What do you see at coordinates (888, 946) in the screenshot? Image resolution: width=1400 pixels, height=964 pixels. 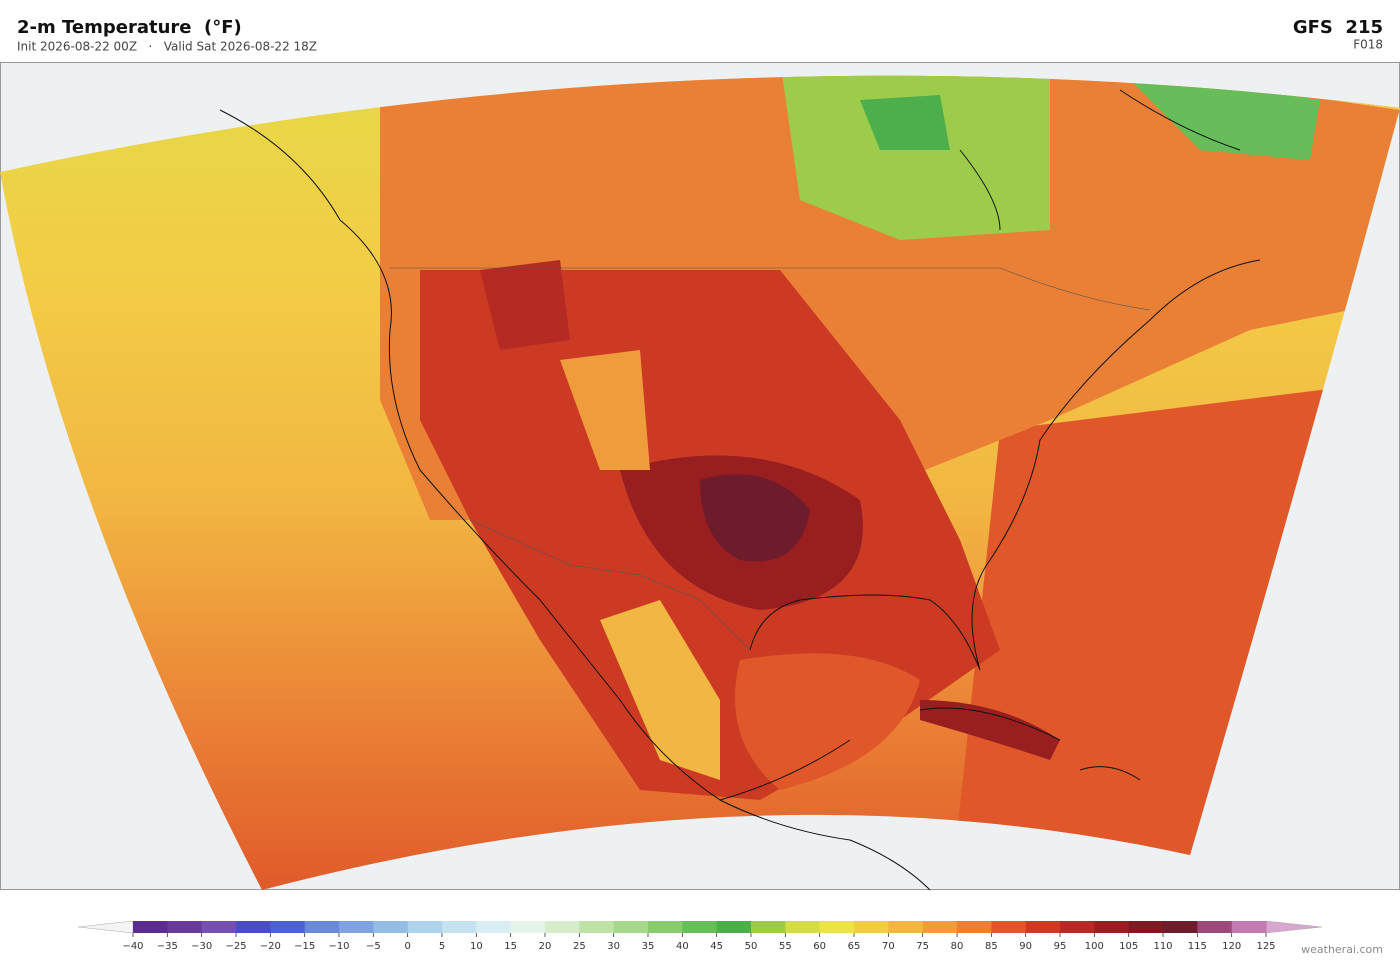 I see `colorbar-tick-label: 70` at bounding box center [888, 946].